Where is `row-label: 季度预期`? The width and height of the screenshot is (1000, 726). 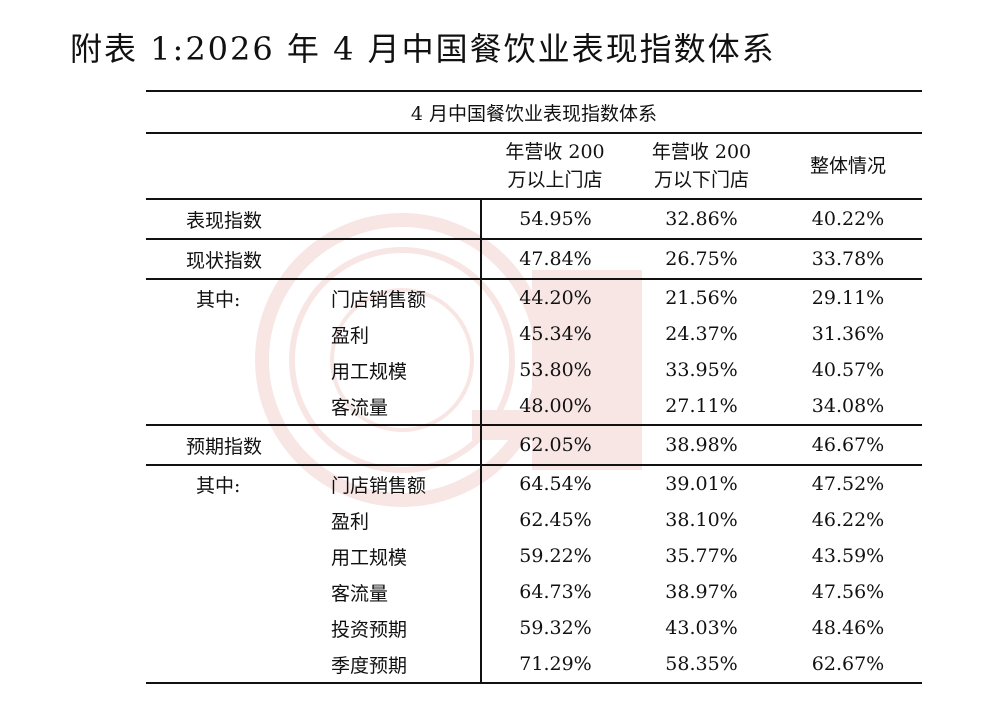
row-label: 季度预期 is located at coordinates (406, 665).